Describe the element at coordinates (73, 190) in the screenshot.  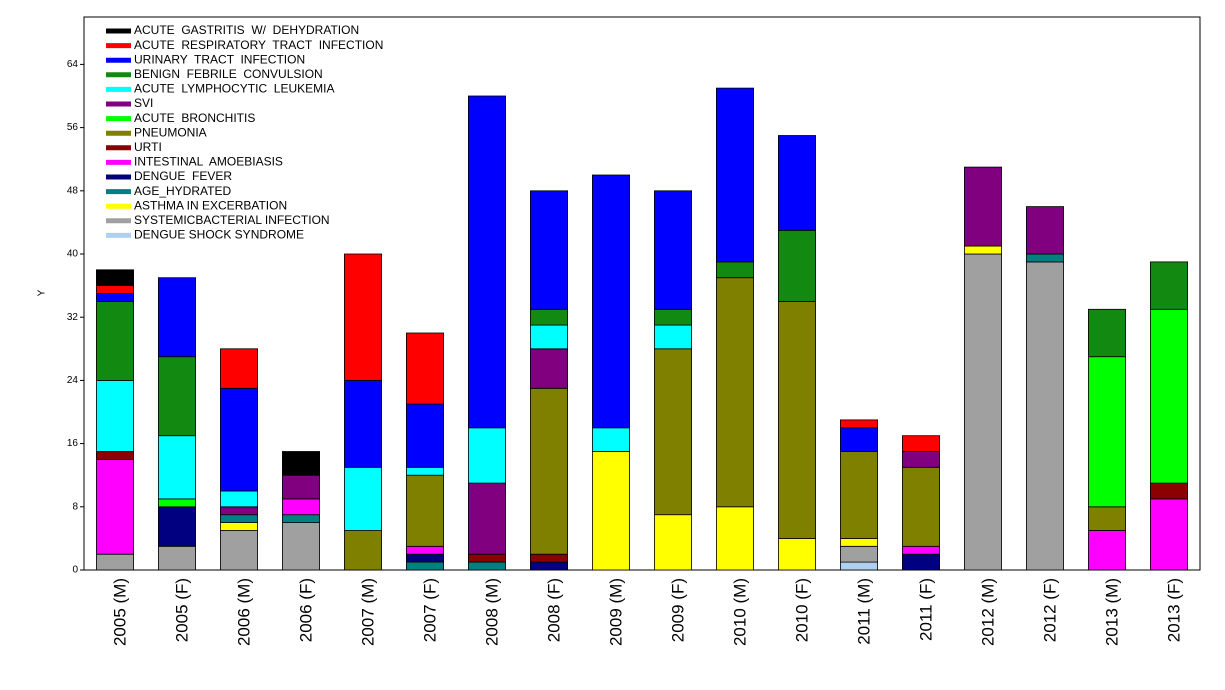
I see `y-tick-label: 48` at that location.